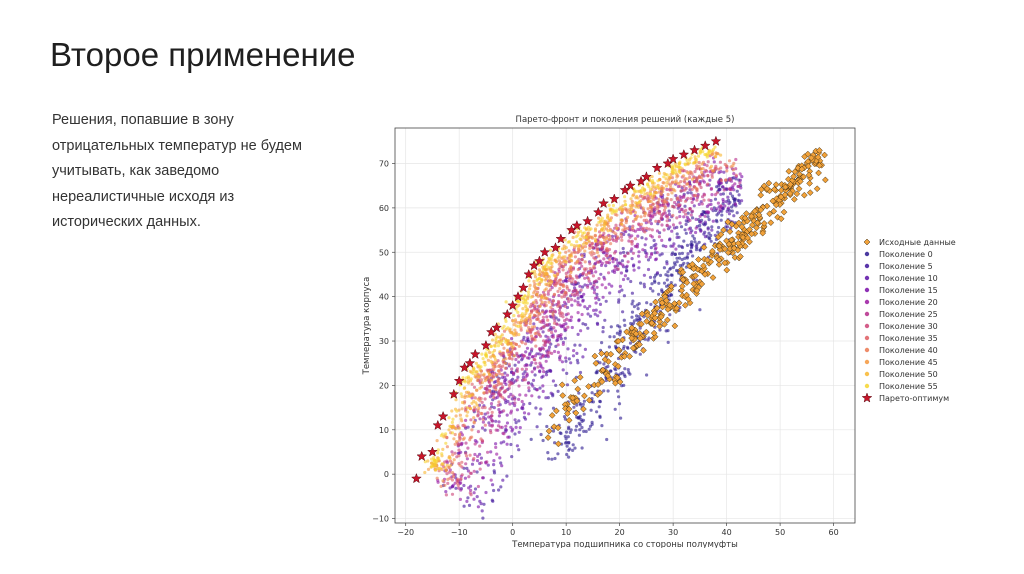 This screenshot has height=574, width=1024. What do you see at coordinates (384, 385) in the screenshot?
I see `y-tick-label: 20` at bounding box center [384, 385].